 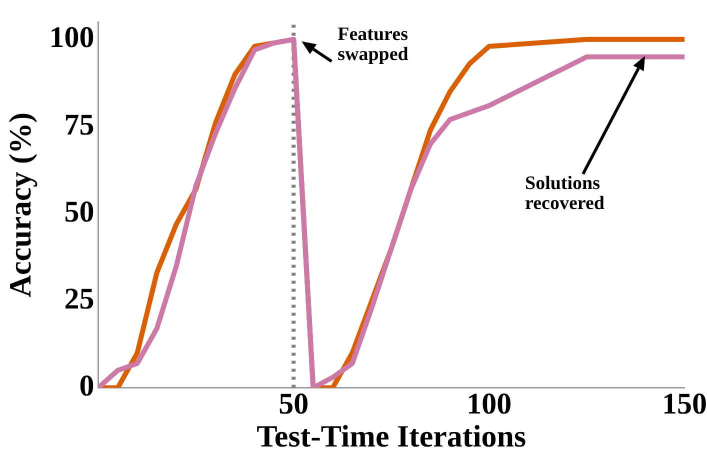 What do you see at coordinates (86, 386) in the screenshot?
I see `y-tick-label: 0` at bounding box center [86, 386].